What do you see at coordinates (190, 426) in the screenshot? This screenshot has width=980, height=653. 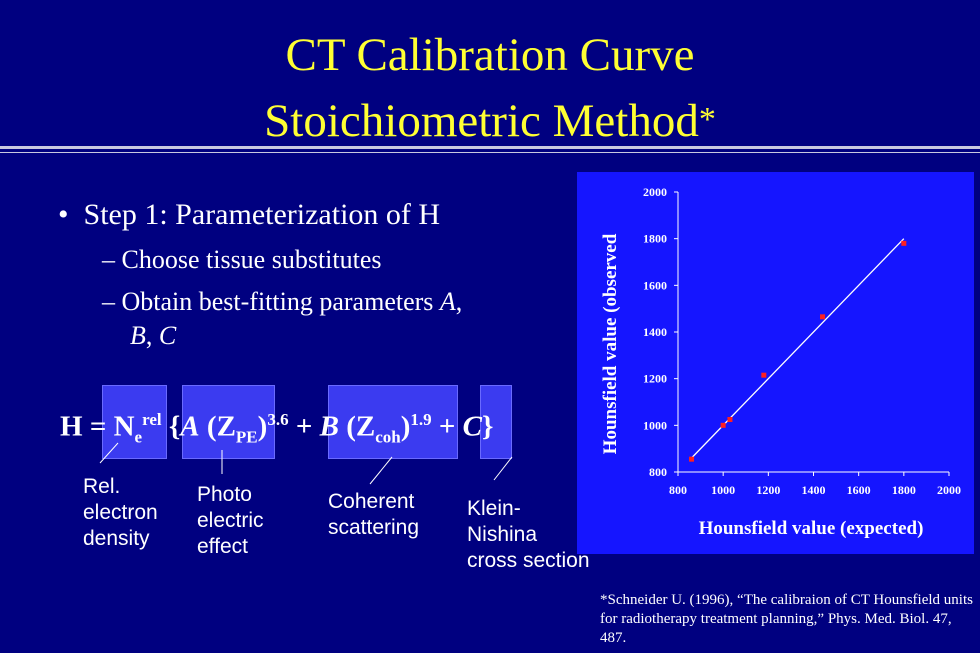 I see `formula-a: A` at bounding box center [190, 426].